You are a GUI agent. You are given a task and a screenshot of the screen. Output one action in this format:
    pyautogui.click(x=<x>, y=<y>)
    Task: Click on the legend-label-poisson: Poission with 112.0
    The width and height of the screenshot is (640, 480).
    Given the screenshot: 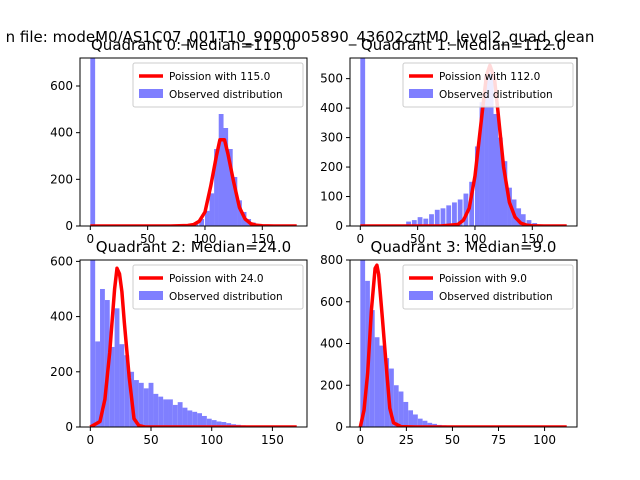 What is the action you would take?
    pyautogui.click(x=489, y=77)
    